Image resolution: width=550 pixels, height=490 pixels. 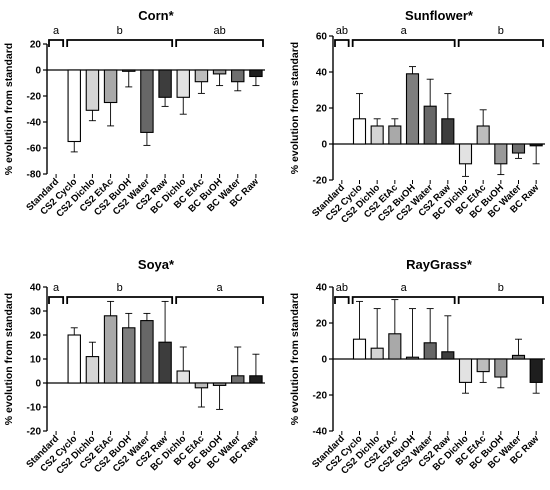 What do you see at coordinates (156, 15) in the screenshot?
I see `chart-title: Corn*` at bounding box center [156, 15].